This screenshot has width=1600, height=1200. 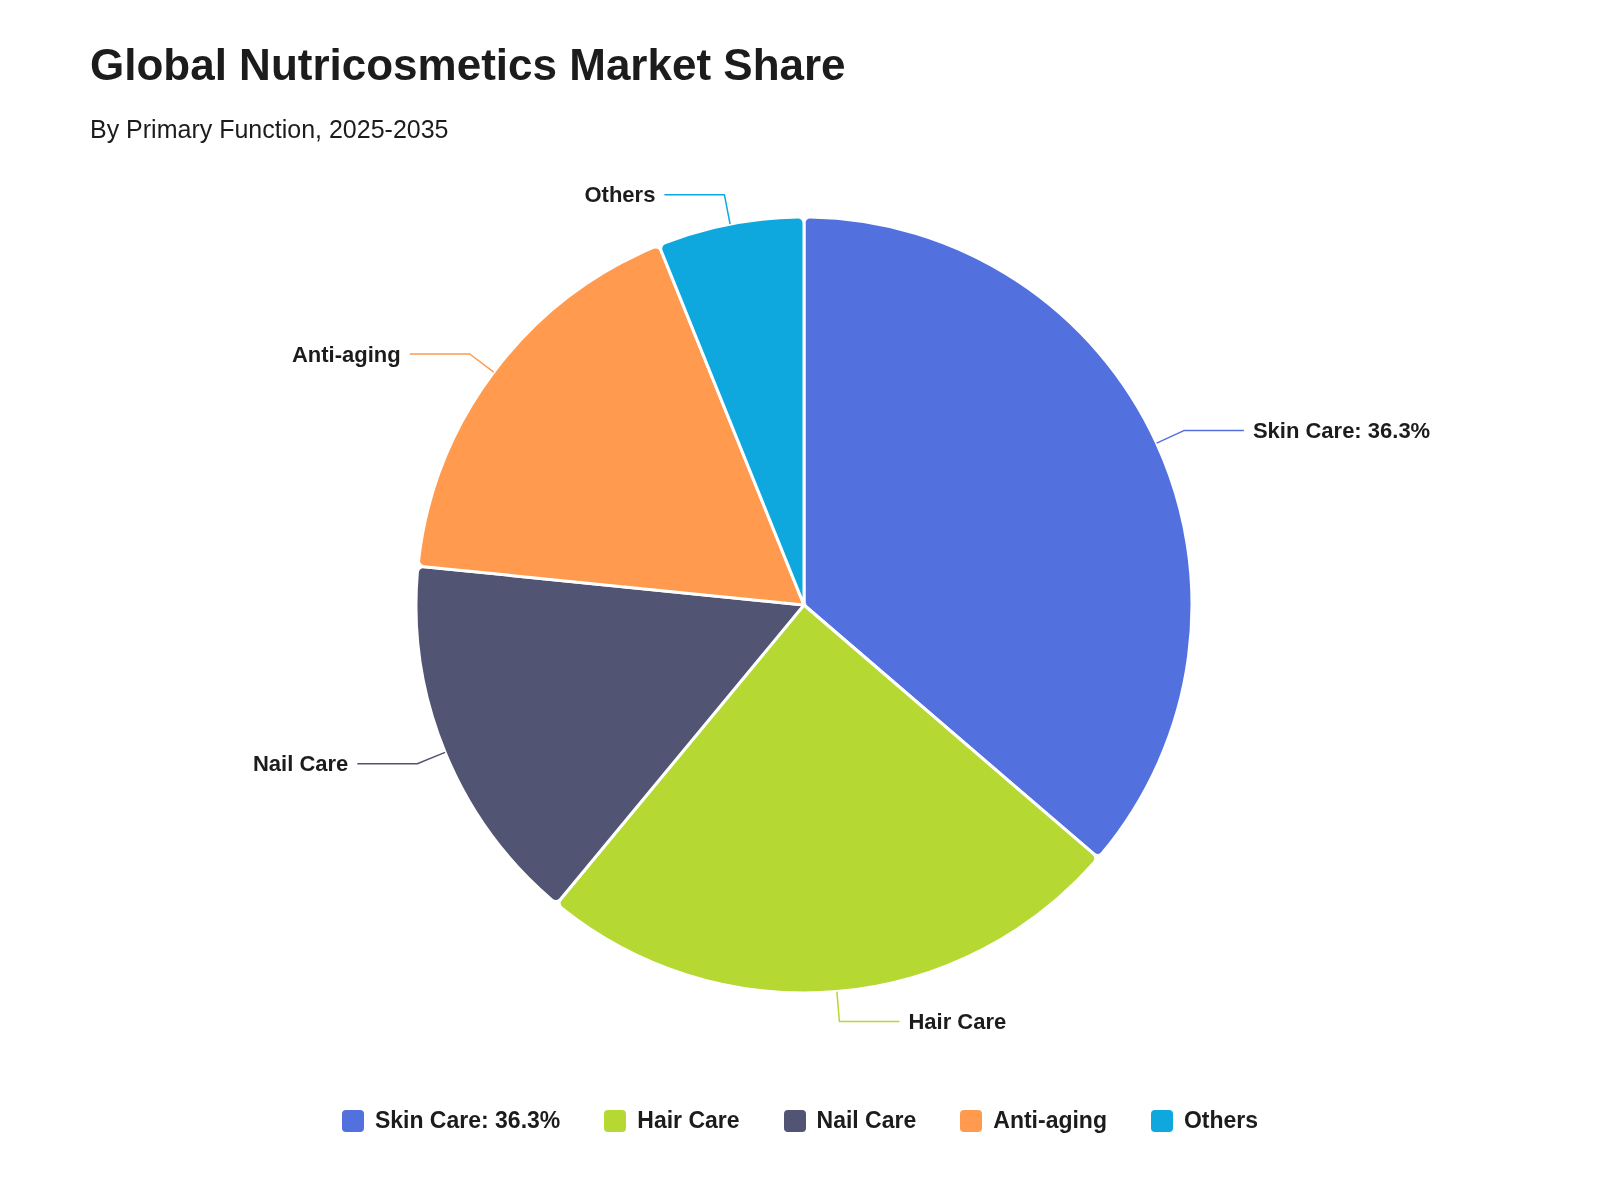 What do you see at coordinates (1050, 1120) in the screenshot?
I see `legend-label: Anti-aging` at bounding box center [1050, 1120].